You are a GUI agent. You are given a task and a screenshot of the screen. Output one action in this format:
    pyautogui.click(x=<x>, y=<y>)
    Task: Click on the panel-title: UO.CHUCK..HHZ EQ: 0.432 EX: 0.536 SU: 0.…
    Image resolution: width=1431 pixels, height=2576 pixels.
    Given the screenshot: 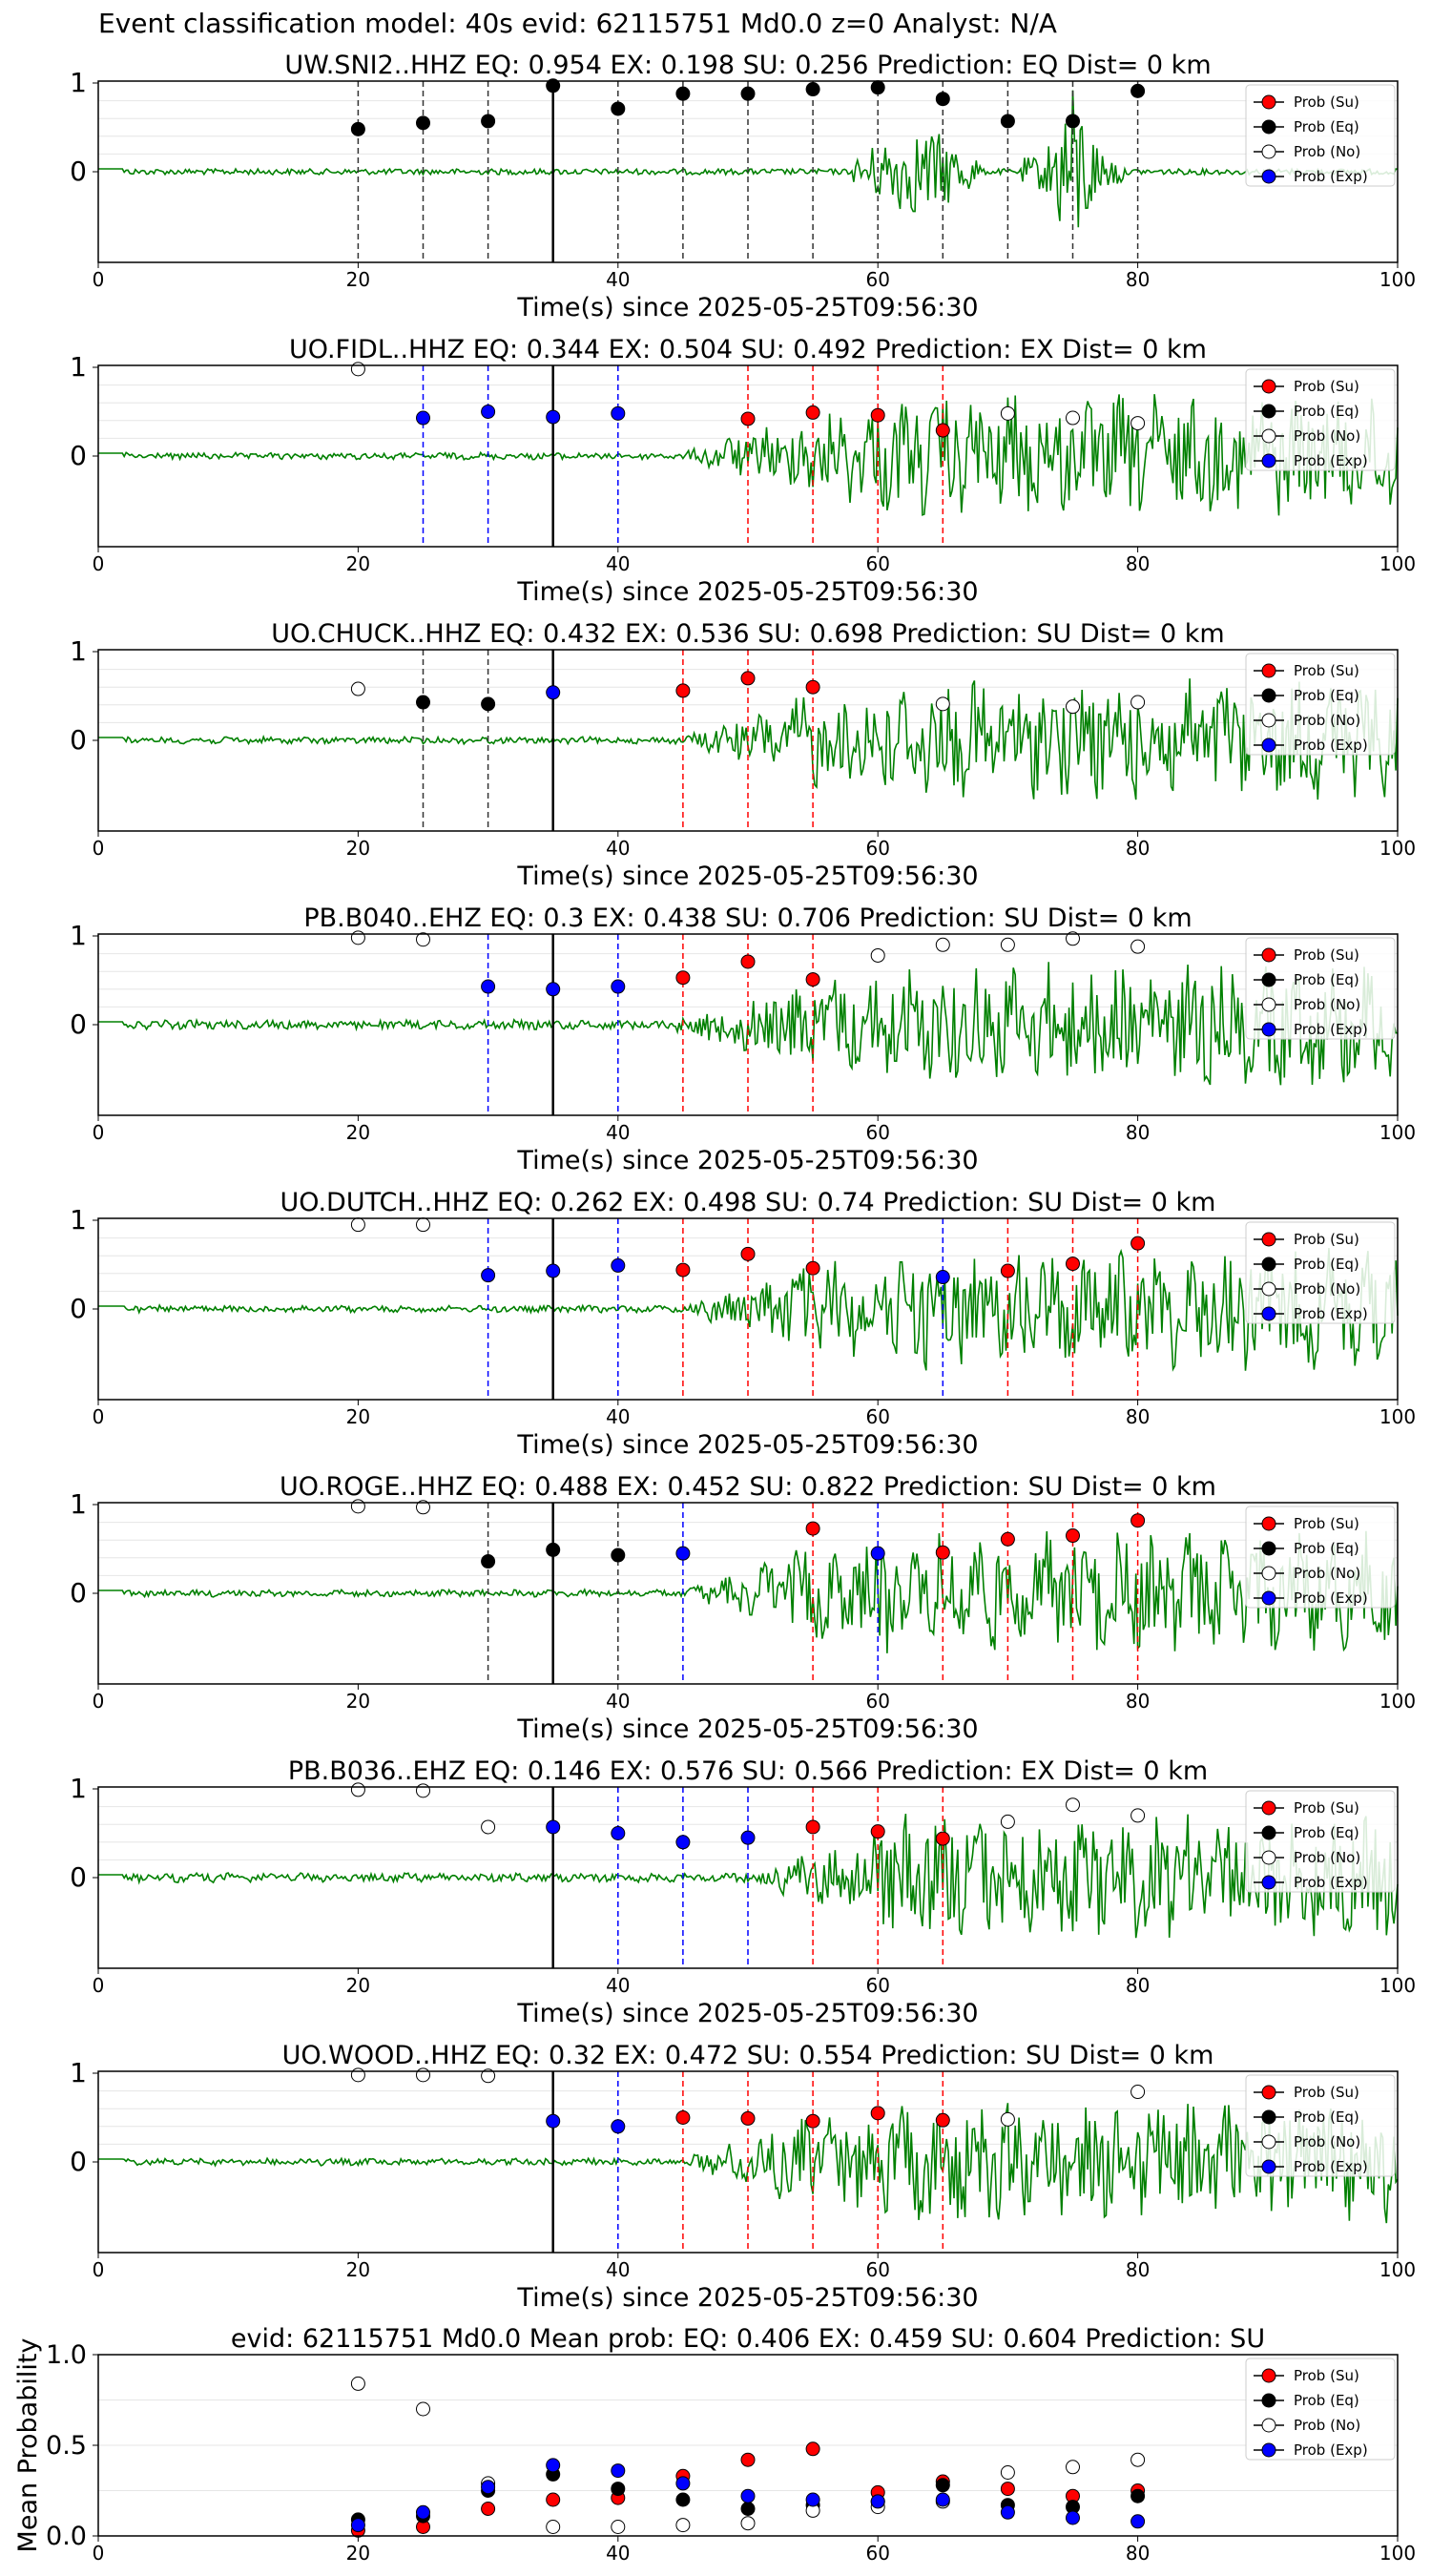 What is the action you would take?
    pyautogui.click(x=747, y=634)
    